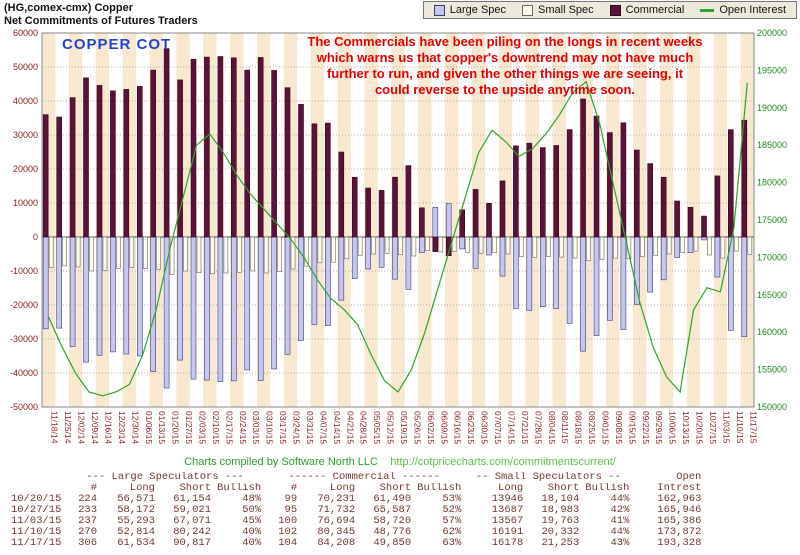 The height and width of the screenshot is (555, 800). What do you see at coordinates (87, 521) in the screenshot?
I see `table-cell: 237` at bounding box center [87, 521].